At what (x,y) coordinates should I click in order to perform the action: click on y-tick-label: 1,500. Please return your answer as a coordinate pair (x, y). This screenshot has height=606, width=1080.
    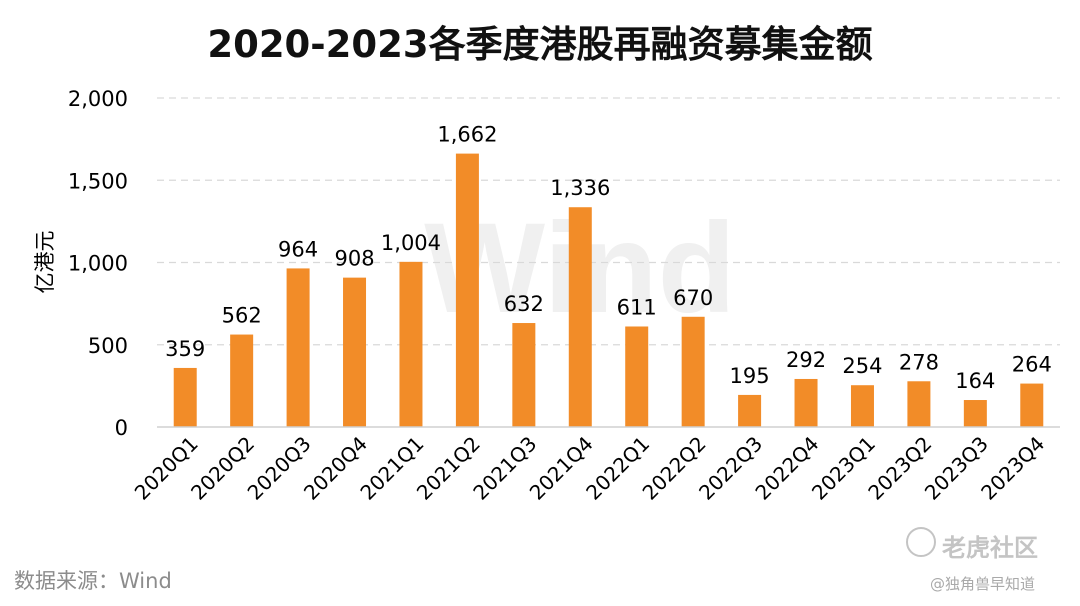
    Looking at the image, I should click on (98, 181).